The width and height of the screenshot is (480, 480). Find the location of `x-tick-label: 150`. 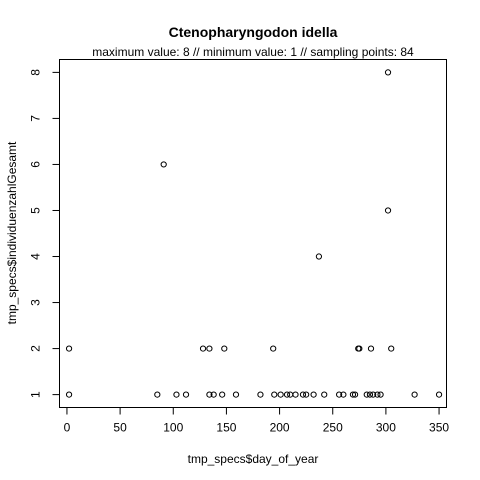

x-tick-label: 150 is located at coordinates (226, 428).